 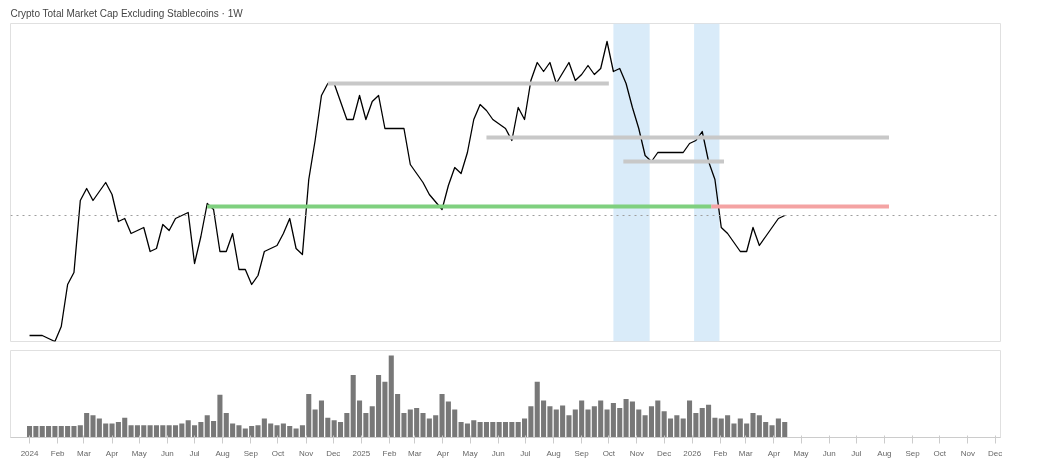 I want to click on chart-title: Crypto Total Market Cap Excluding Stablecoins · 1W, so click(x=127, y=13).